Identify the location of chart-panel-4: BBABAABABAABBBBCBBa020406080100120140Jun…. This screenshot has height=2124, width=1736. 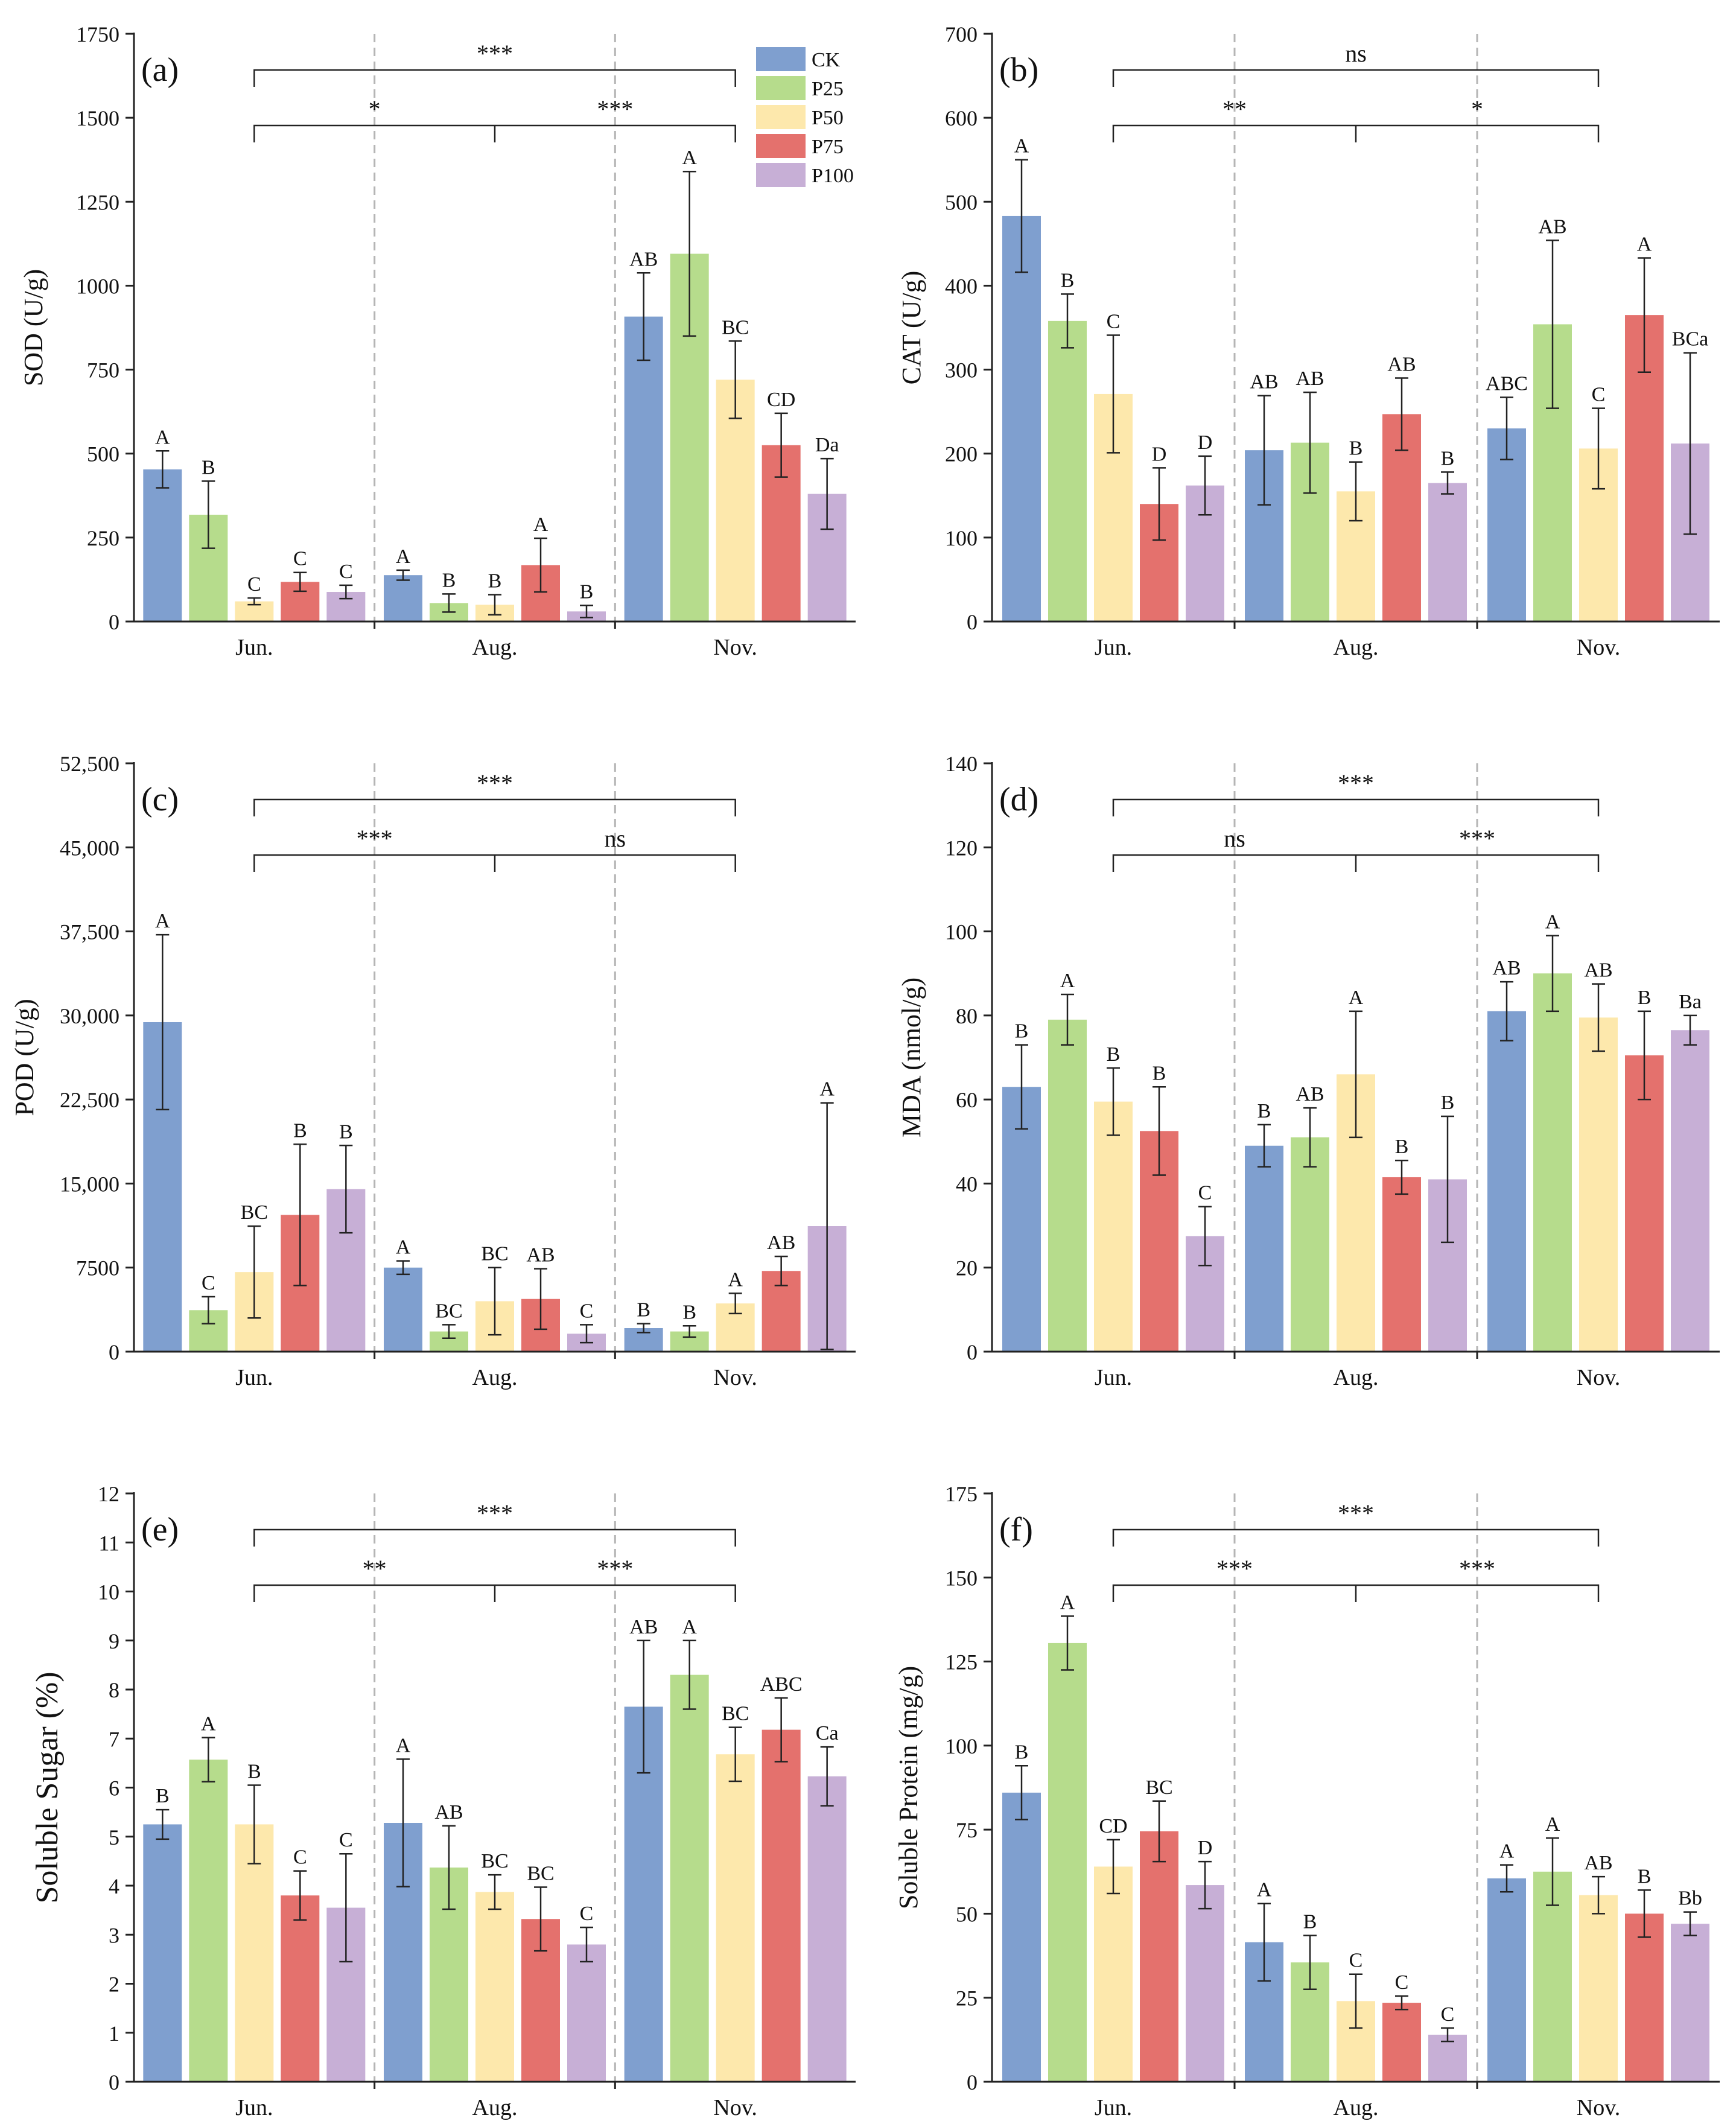
(1308, 1071).